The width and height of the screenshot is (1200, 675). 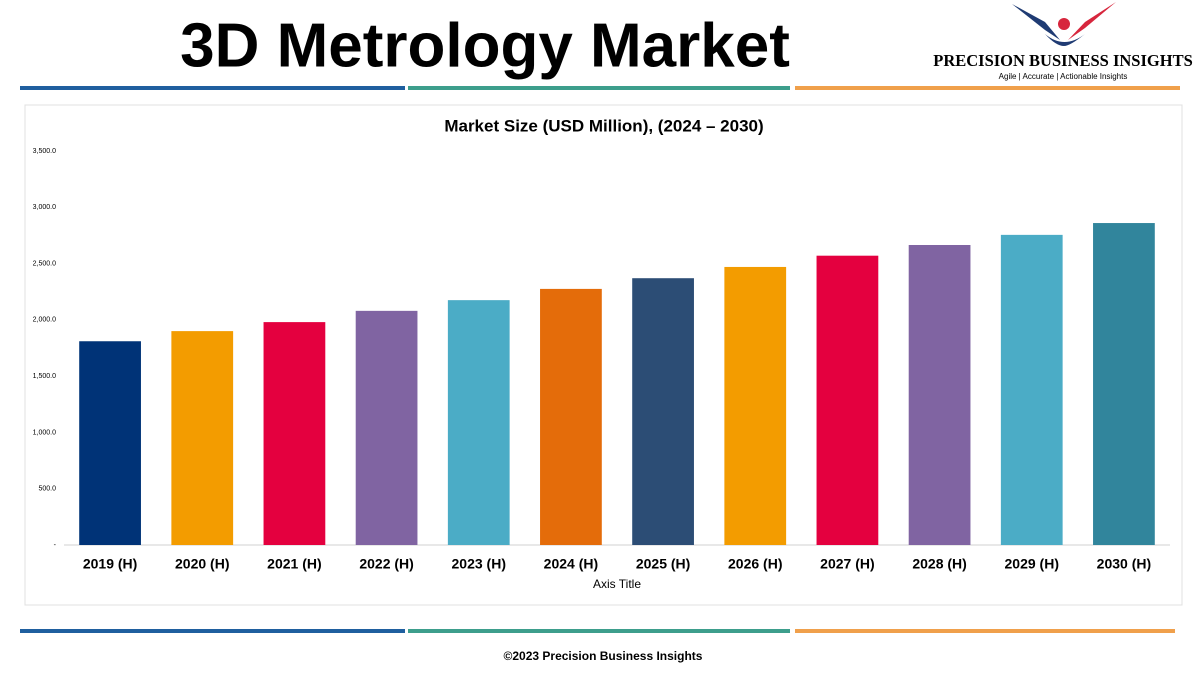 What do you see at coordinates (294, 564) in the screenshot?
I see `x-tick-label: 2021 (H)` at bounding box center [294, 564].